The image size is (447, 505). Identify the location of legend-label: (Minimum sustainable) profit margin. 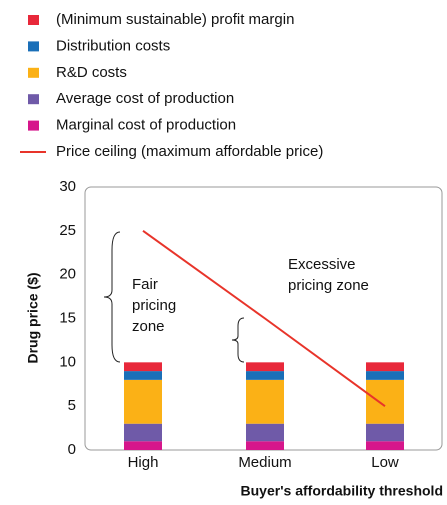
(175, 19).